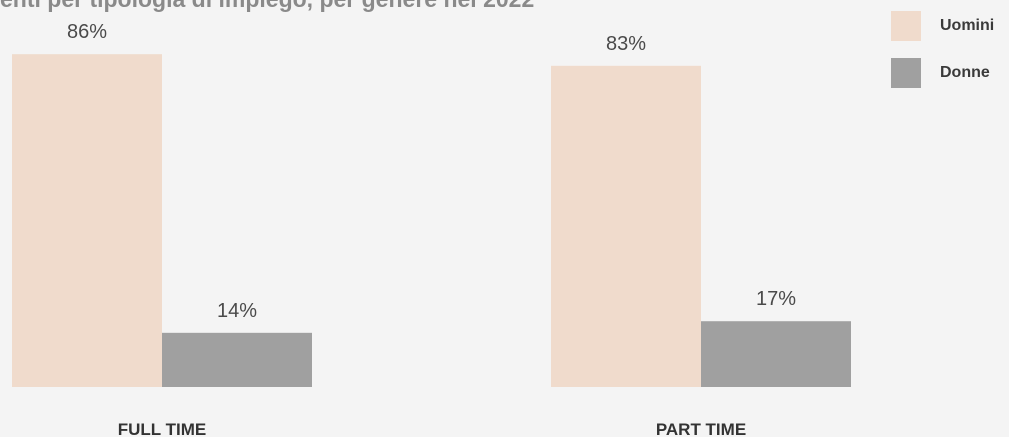 Image resolution: width=1009 pixels, height=437 pixels. I want to click on legend-swatch-uomini, so click(906, 26).